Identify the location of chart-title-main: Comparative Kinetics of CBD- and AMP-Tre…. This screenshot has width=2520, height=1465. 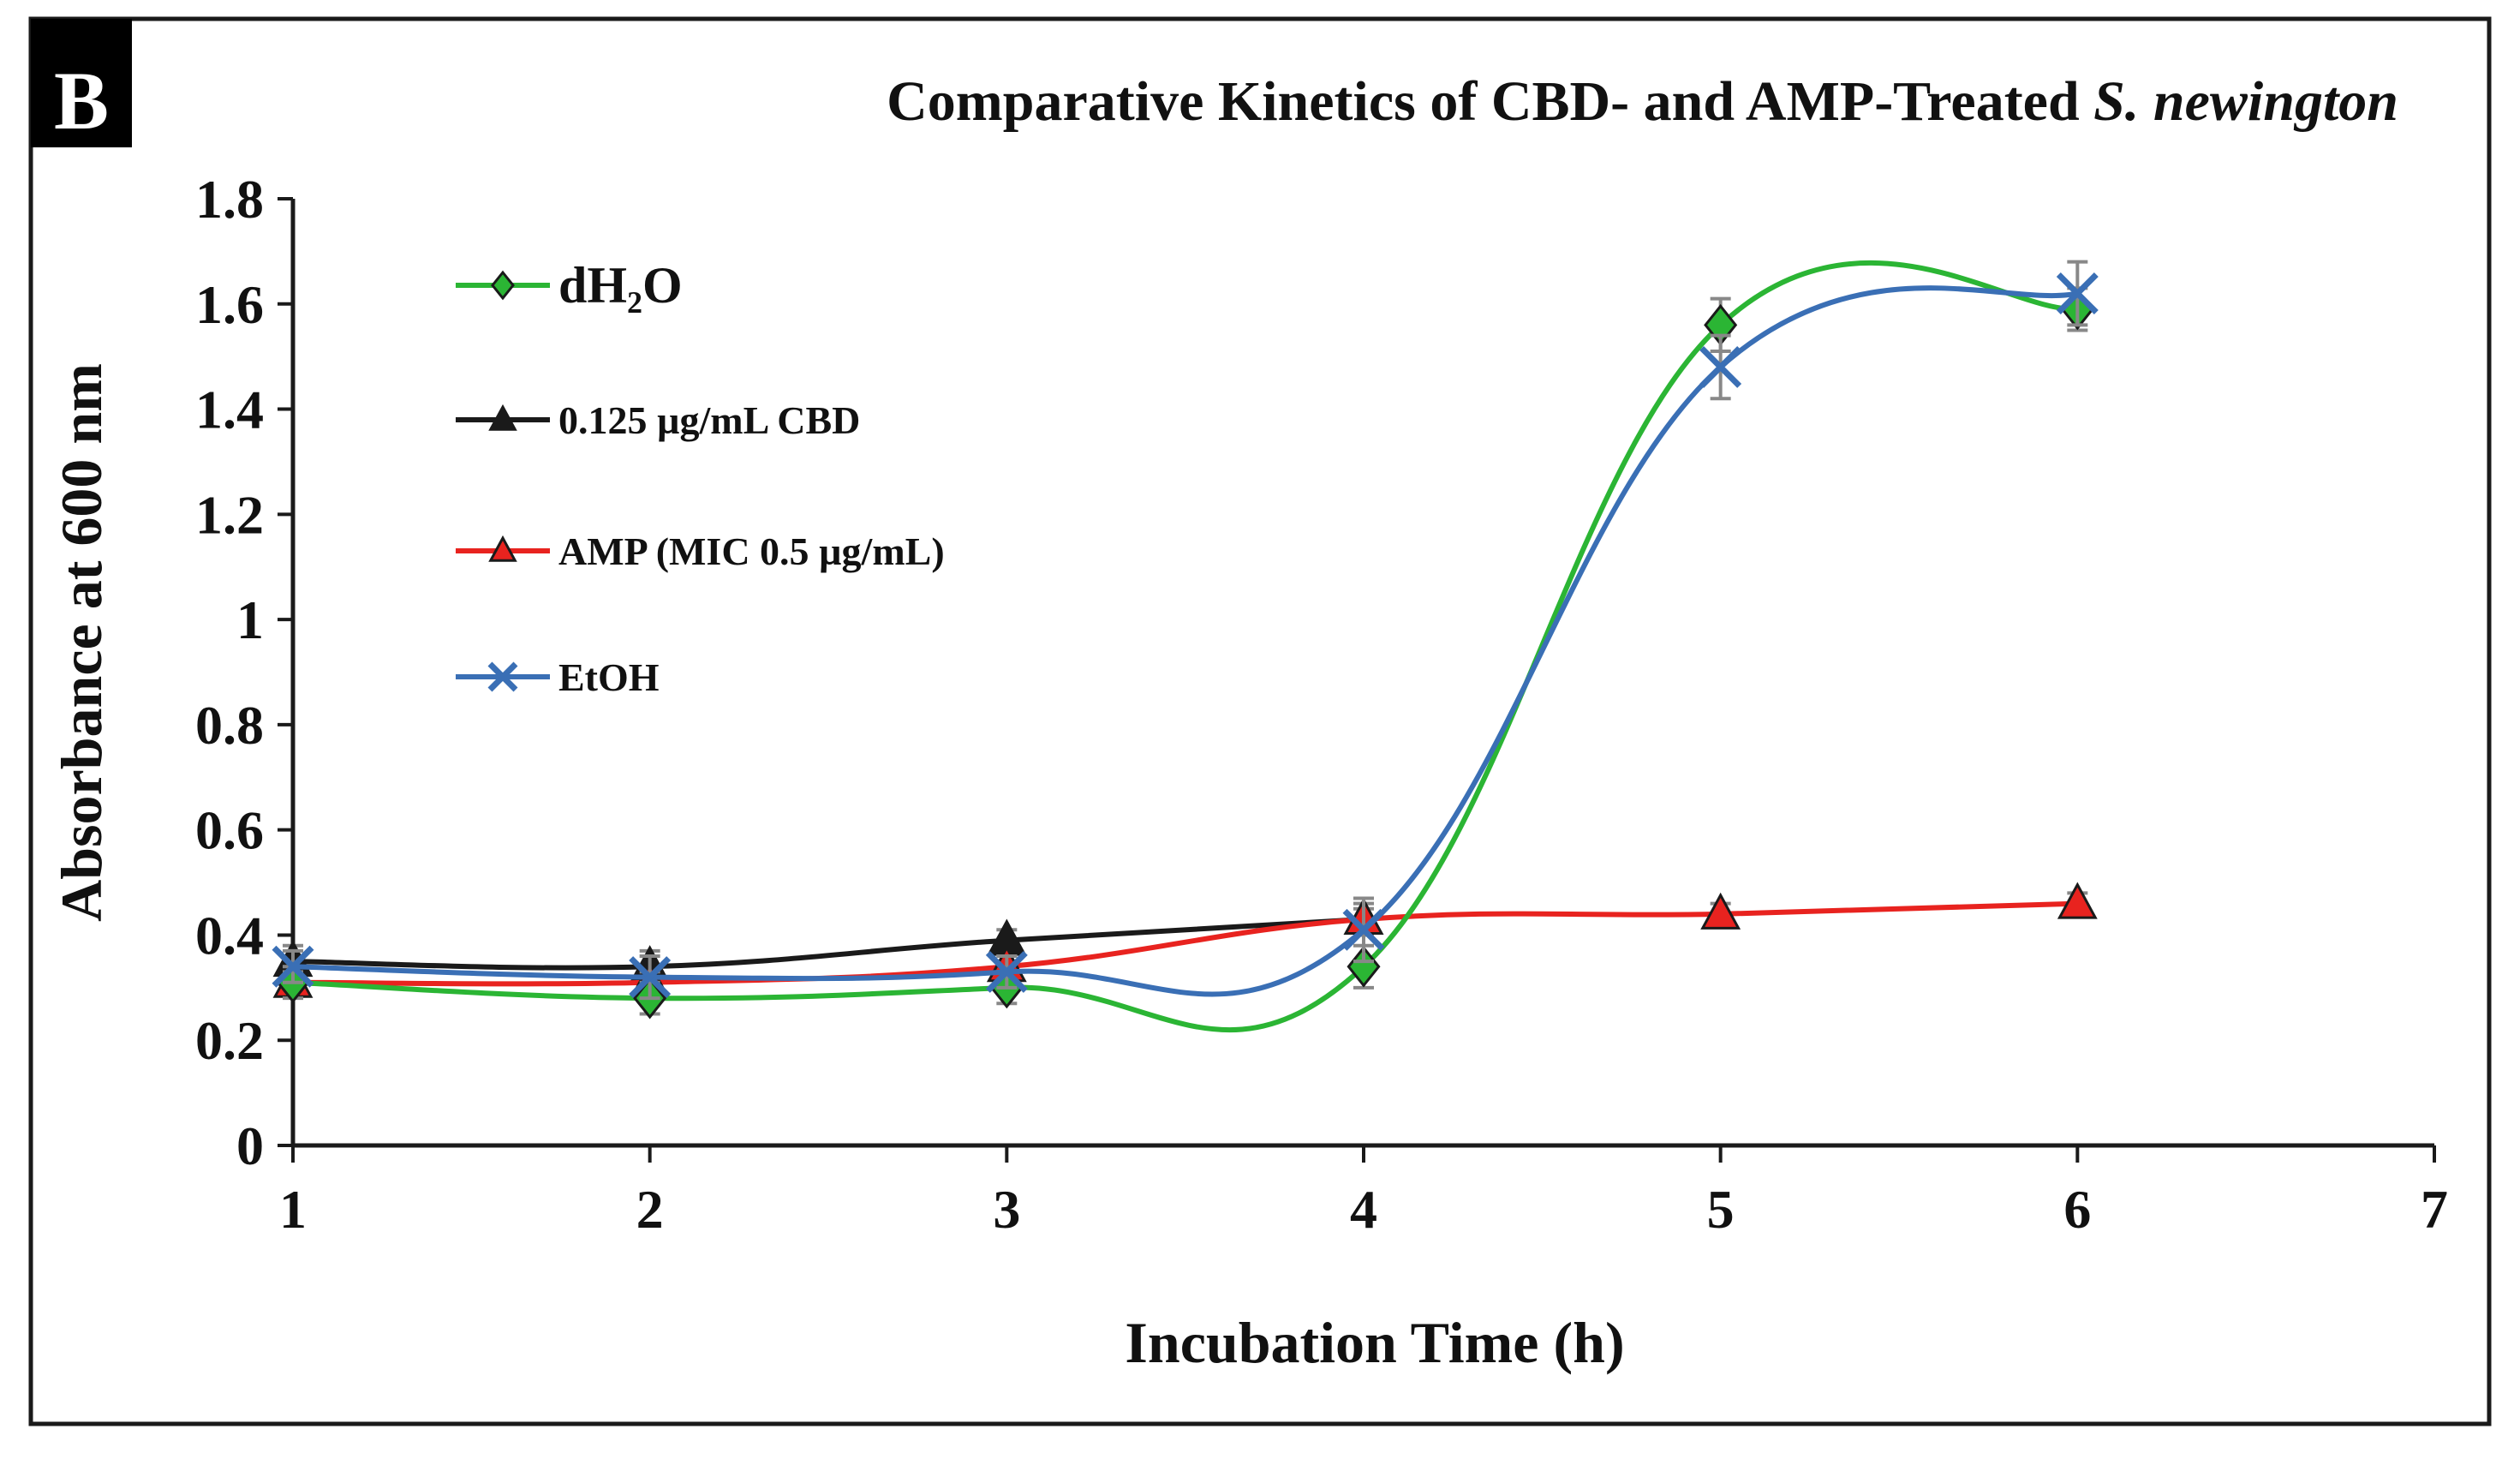
(1484, 102).